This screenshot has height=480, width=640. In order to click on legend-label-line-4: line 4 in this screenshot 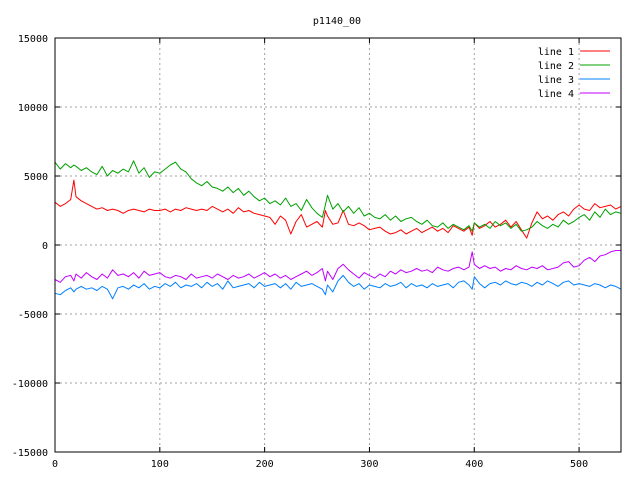, I will do `click(556, 94)`.